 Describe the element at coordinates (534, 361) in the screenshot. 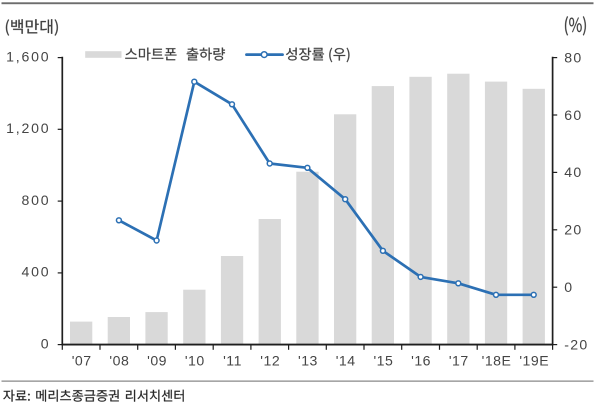

I see `svg-text: '19E` at that location.